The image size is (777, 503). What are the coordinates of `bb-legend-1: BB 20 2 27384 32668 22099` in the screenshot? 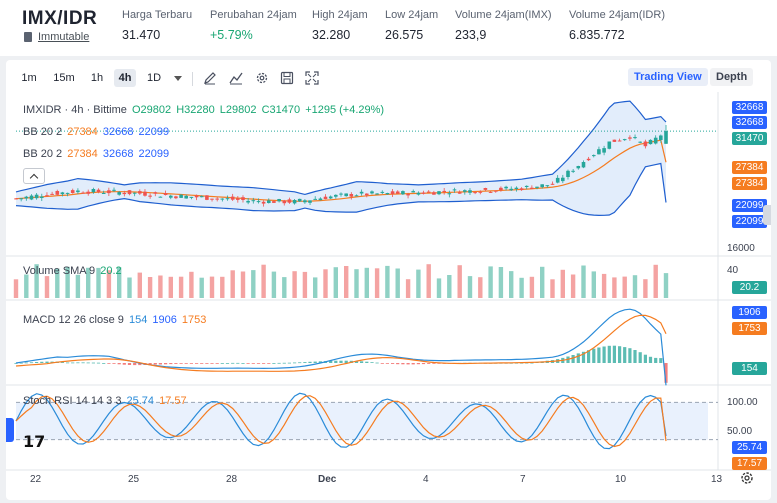 It's located at (97, 132).